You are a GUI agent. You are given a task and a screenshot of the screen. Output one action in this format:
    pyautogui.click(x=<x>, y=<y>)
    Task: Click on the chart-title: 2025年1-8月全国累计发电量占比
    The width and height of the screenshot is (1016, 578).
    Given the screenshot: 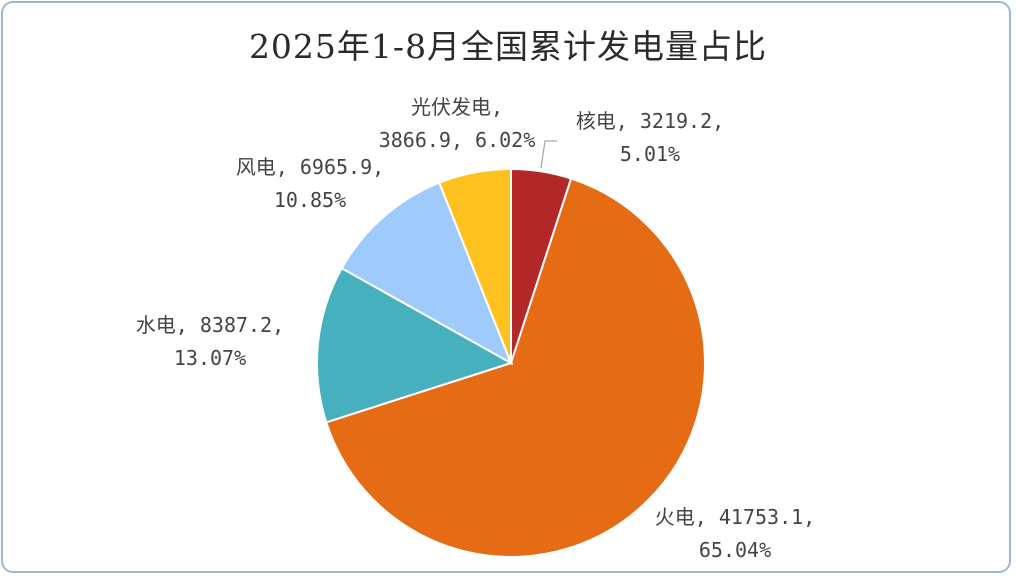 What is the action you would take?
    pyautogui.click(x=508, y=46)
    